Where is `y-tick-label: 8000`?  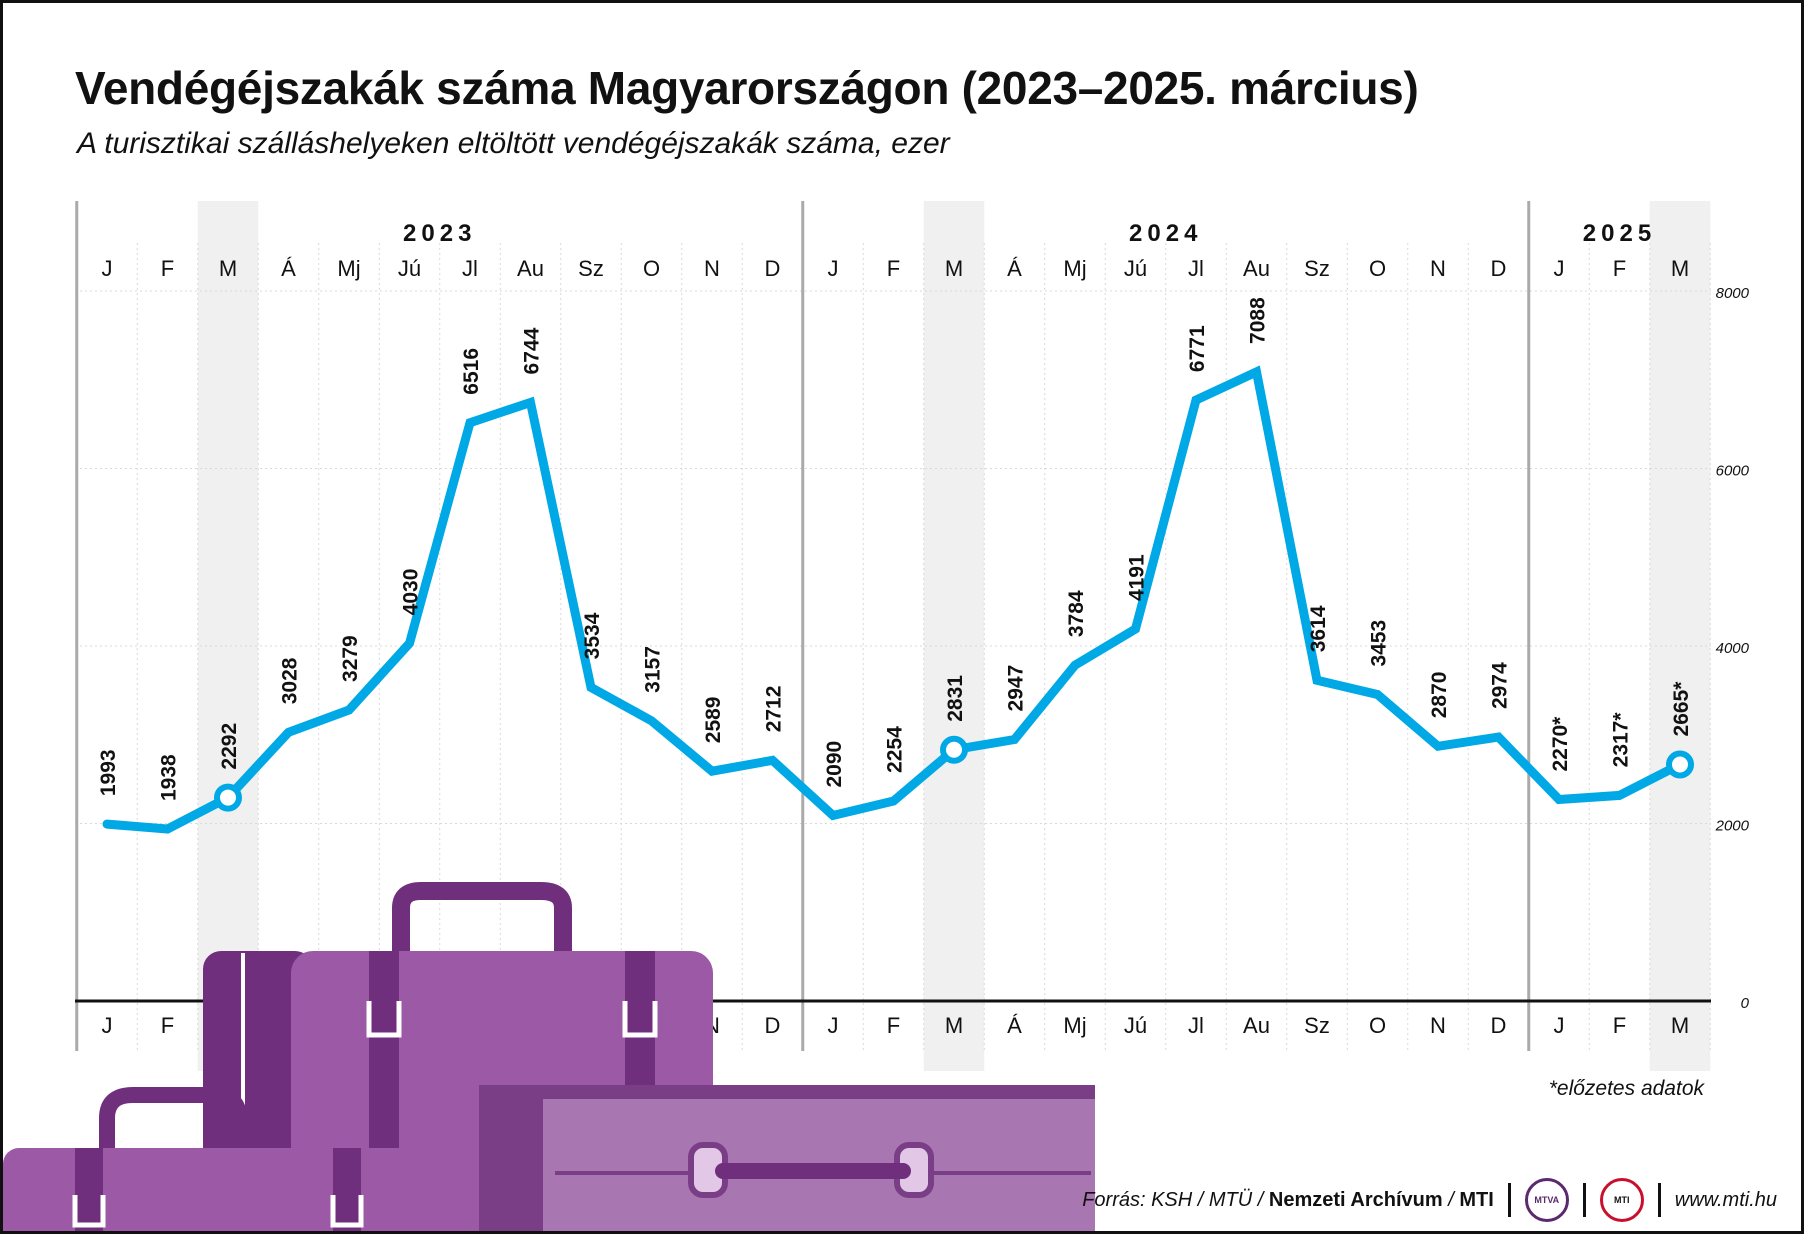 y-tick-label: 8000 is located at coordinates (1733, 293).